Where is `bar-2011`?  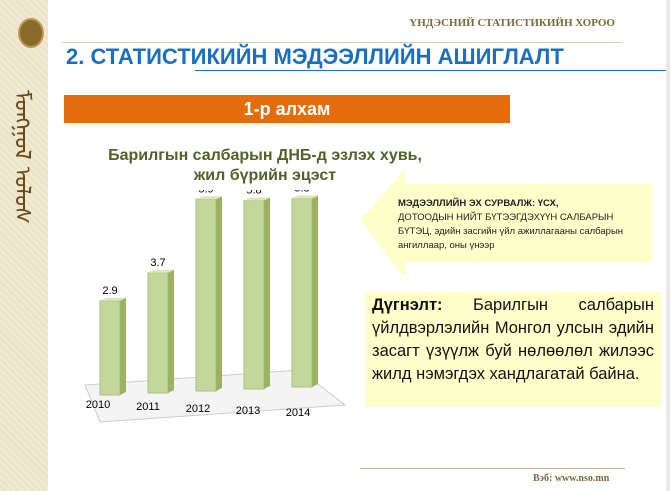 bar-2011 is located at coordinates (158, 333).